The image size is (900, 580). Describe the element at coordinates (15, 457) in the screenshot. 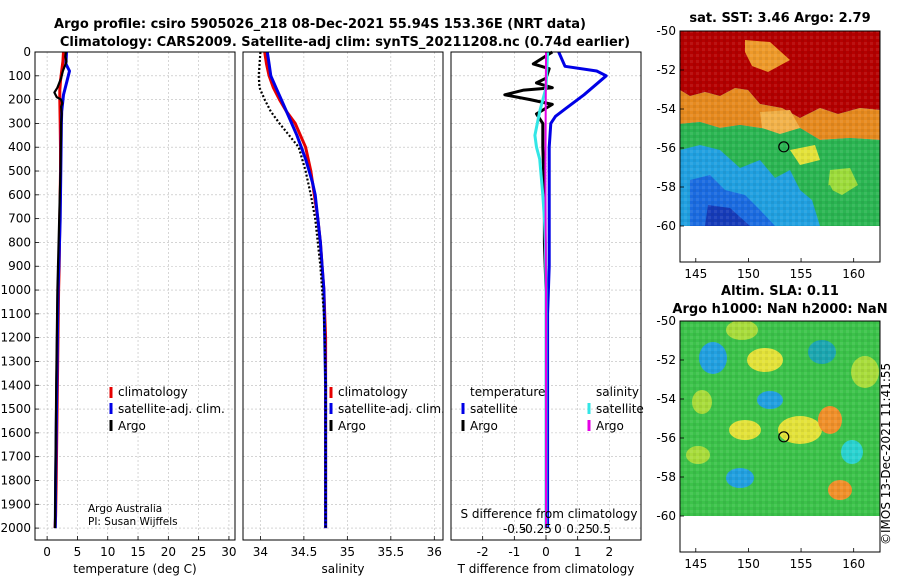

I see `y-tick-label: 1700` at that location.